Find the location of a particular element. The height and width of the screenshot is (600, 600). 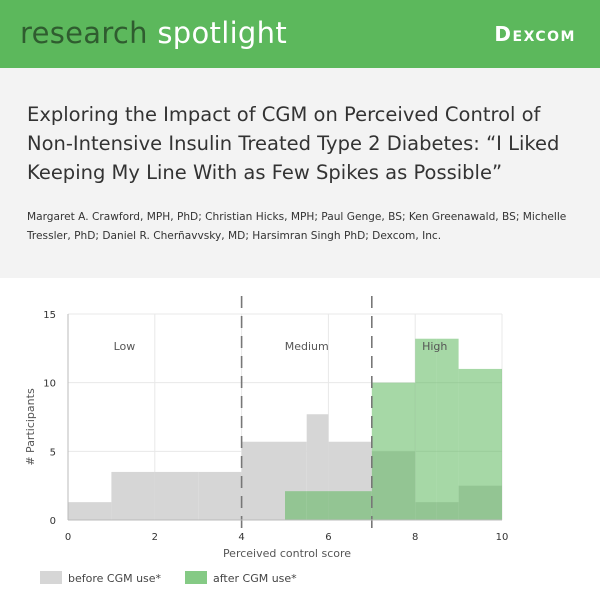

region-labels: Low Medium High is located at coordinates (281, 346).